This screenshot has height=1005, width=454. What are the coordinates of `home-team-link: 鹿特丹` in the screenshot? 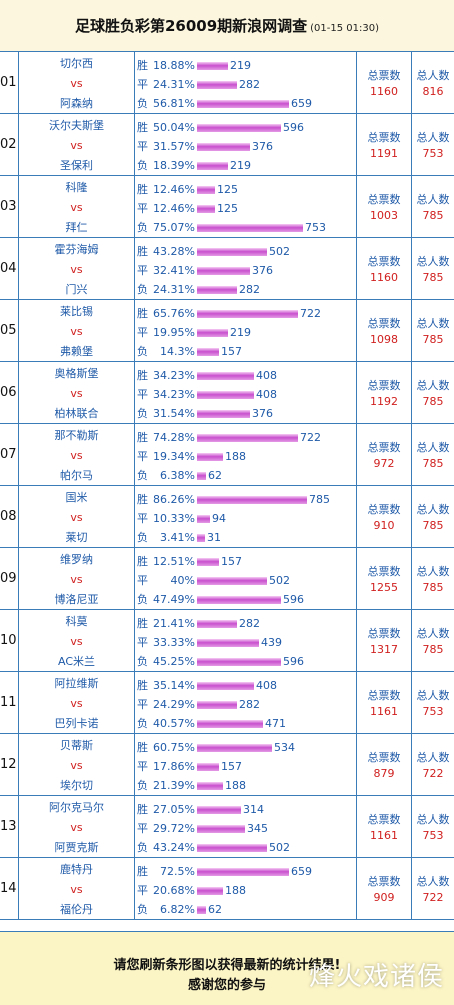 It's located at (76, 869).